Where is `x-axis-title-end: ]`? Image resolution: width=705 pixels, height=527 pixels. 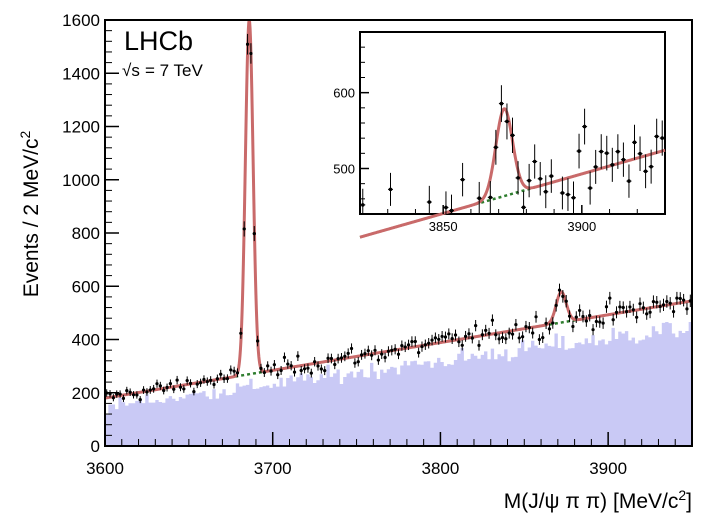
x-axis-title-end: ] is located at coordinates (689, 501).